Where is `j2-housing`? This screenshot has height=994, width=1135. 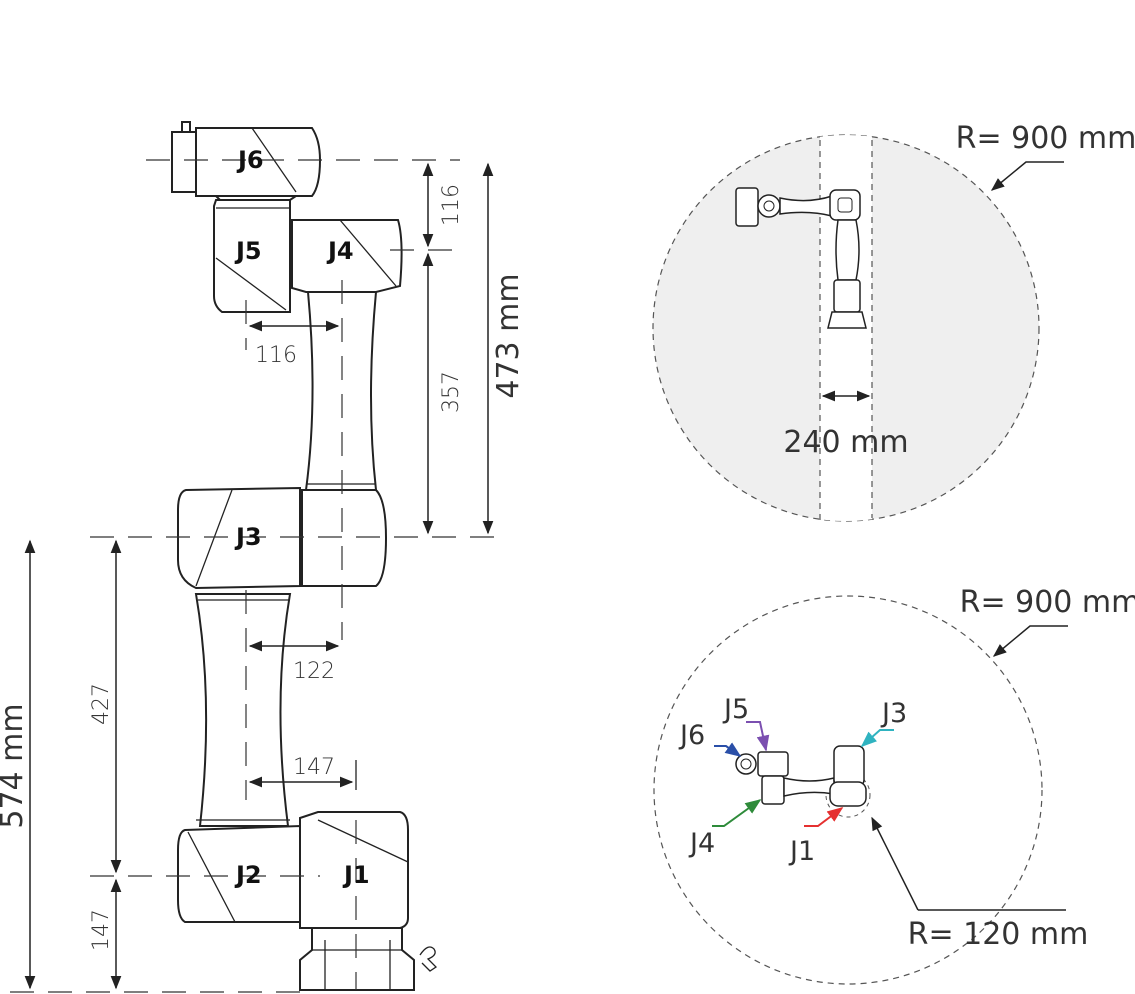
j2-housing is located at coordinates (239, 873).